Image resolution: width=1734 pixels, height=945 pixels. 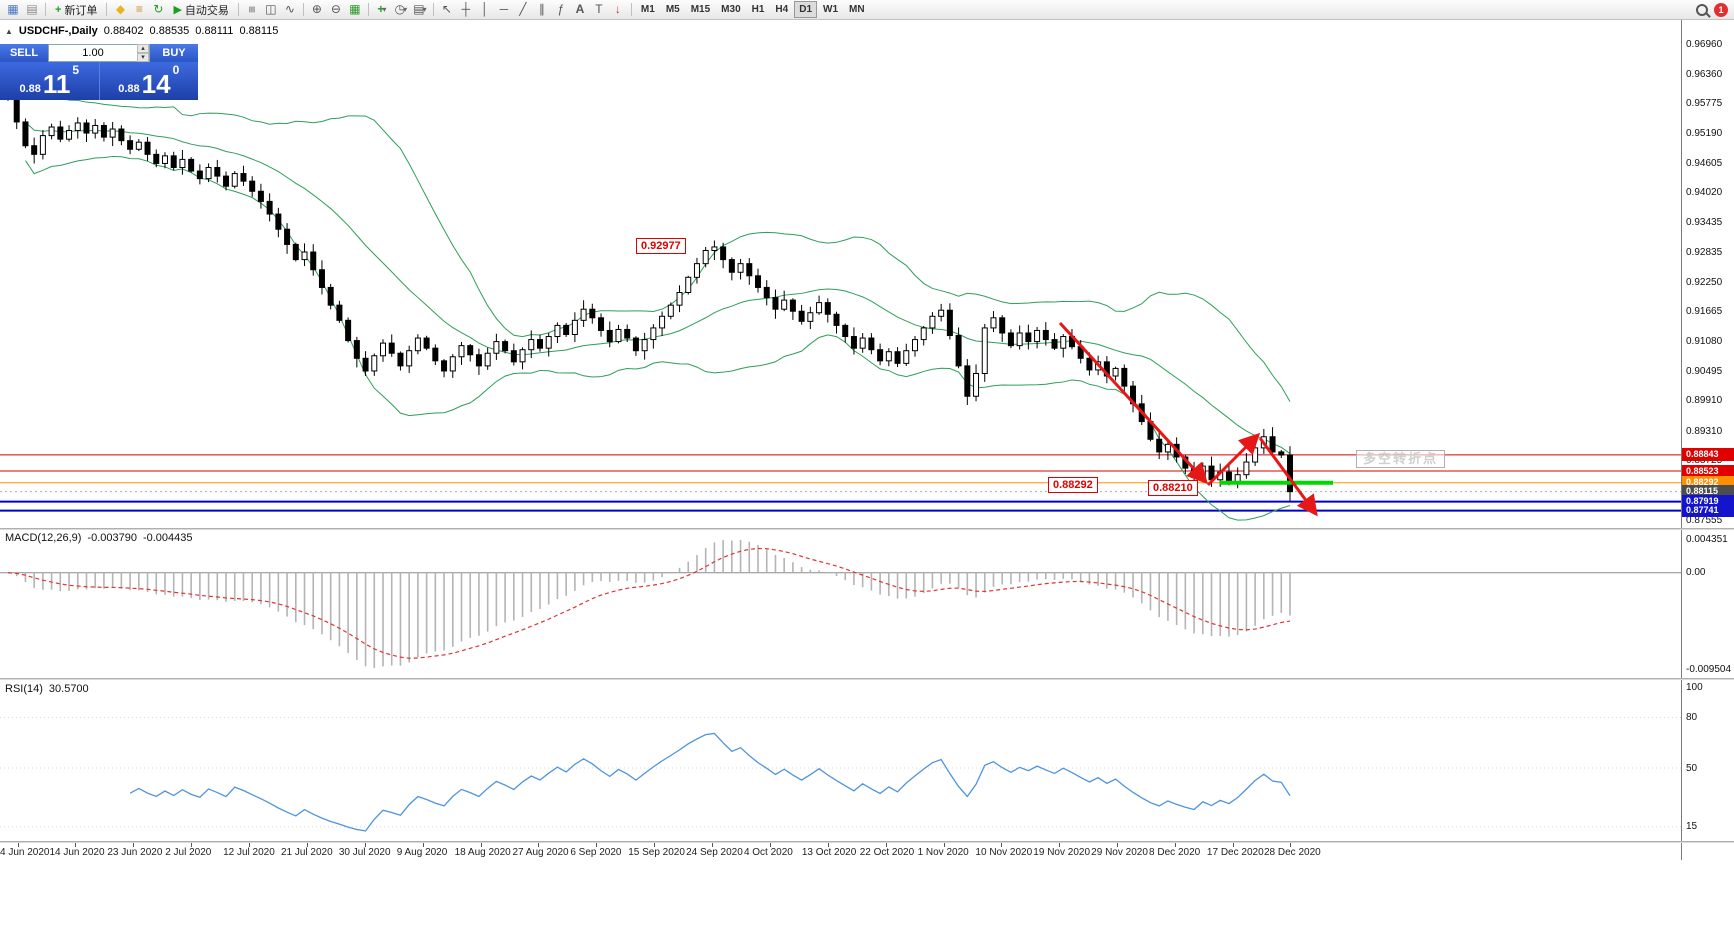 What do you see at coordinates (541, 9) in the screenshot?
I see `channel-icon: ∥` at bounding box center [541, 9].